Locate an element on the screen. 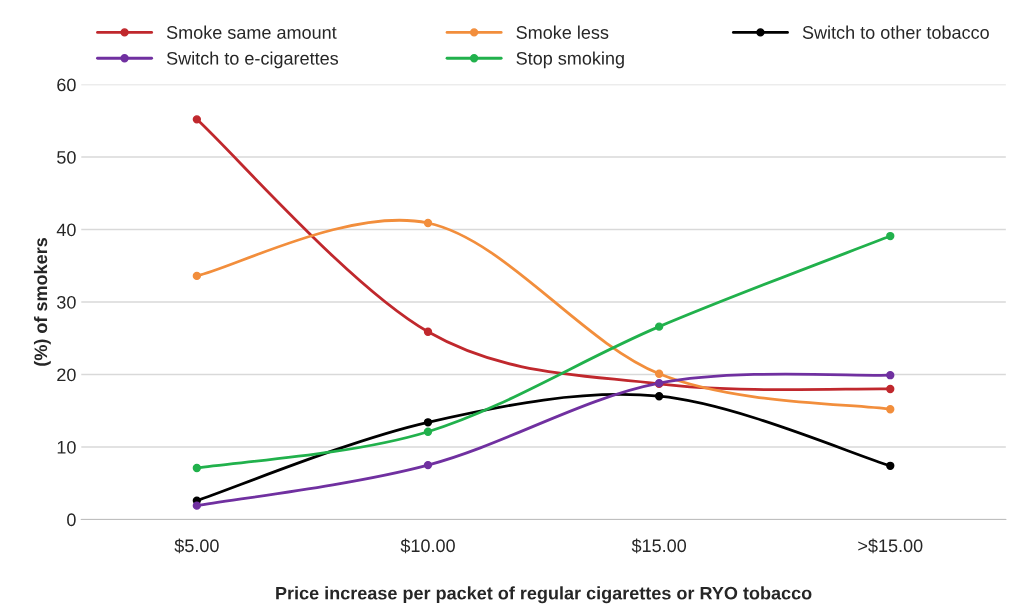  y-tick-label: 10 is located at coordinates (66, 447).